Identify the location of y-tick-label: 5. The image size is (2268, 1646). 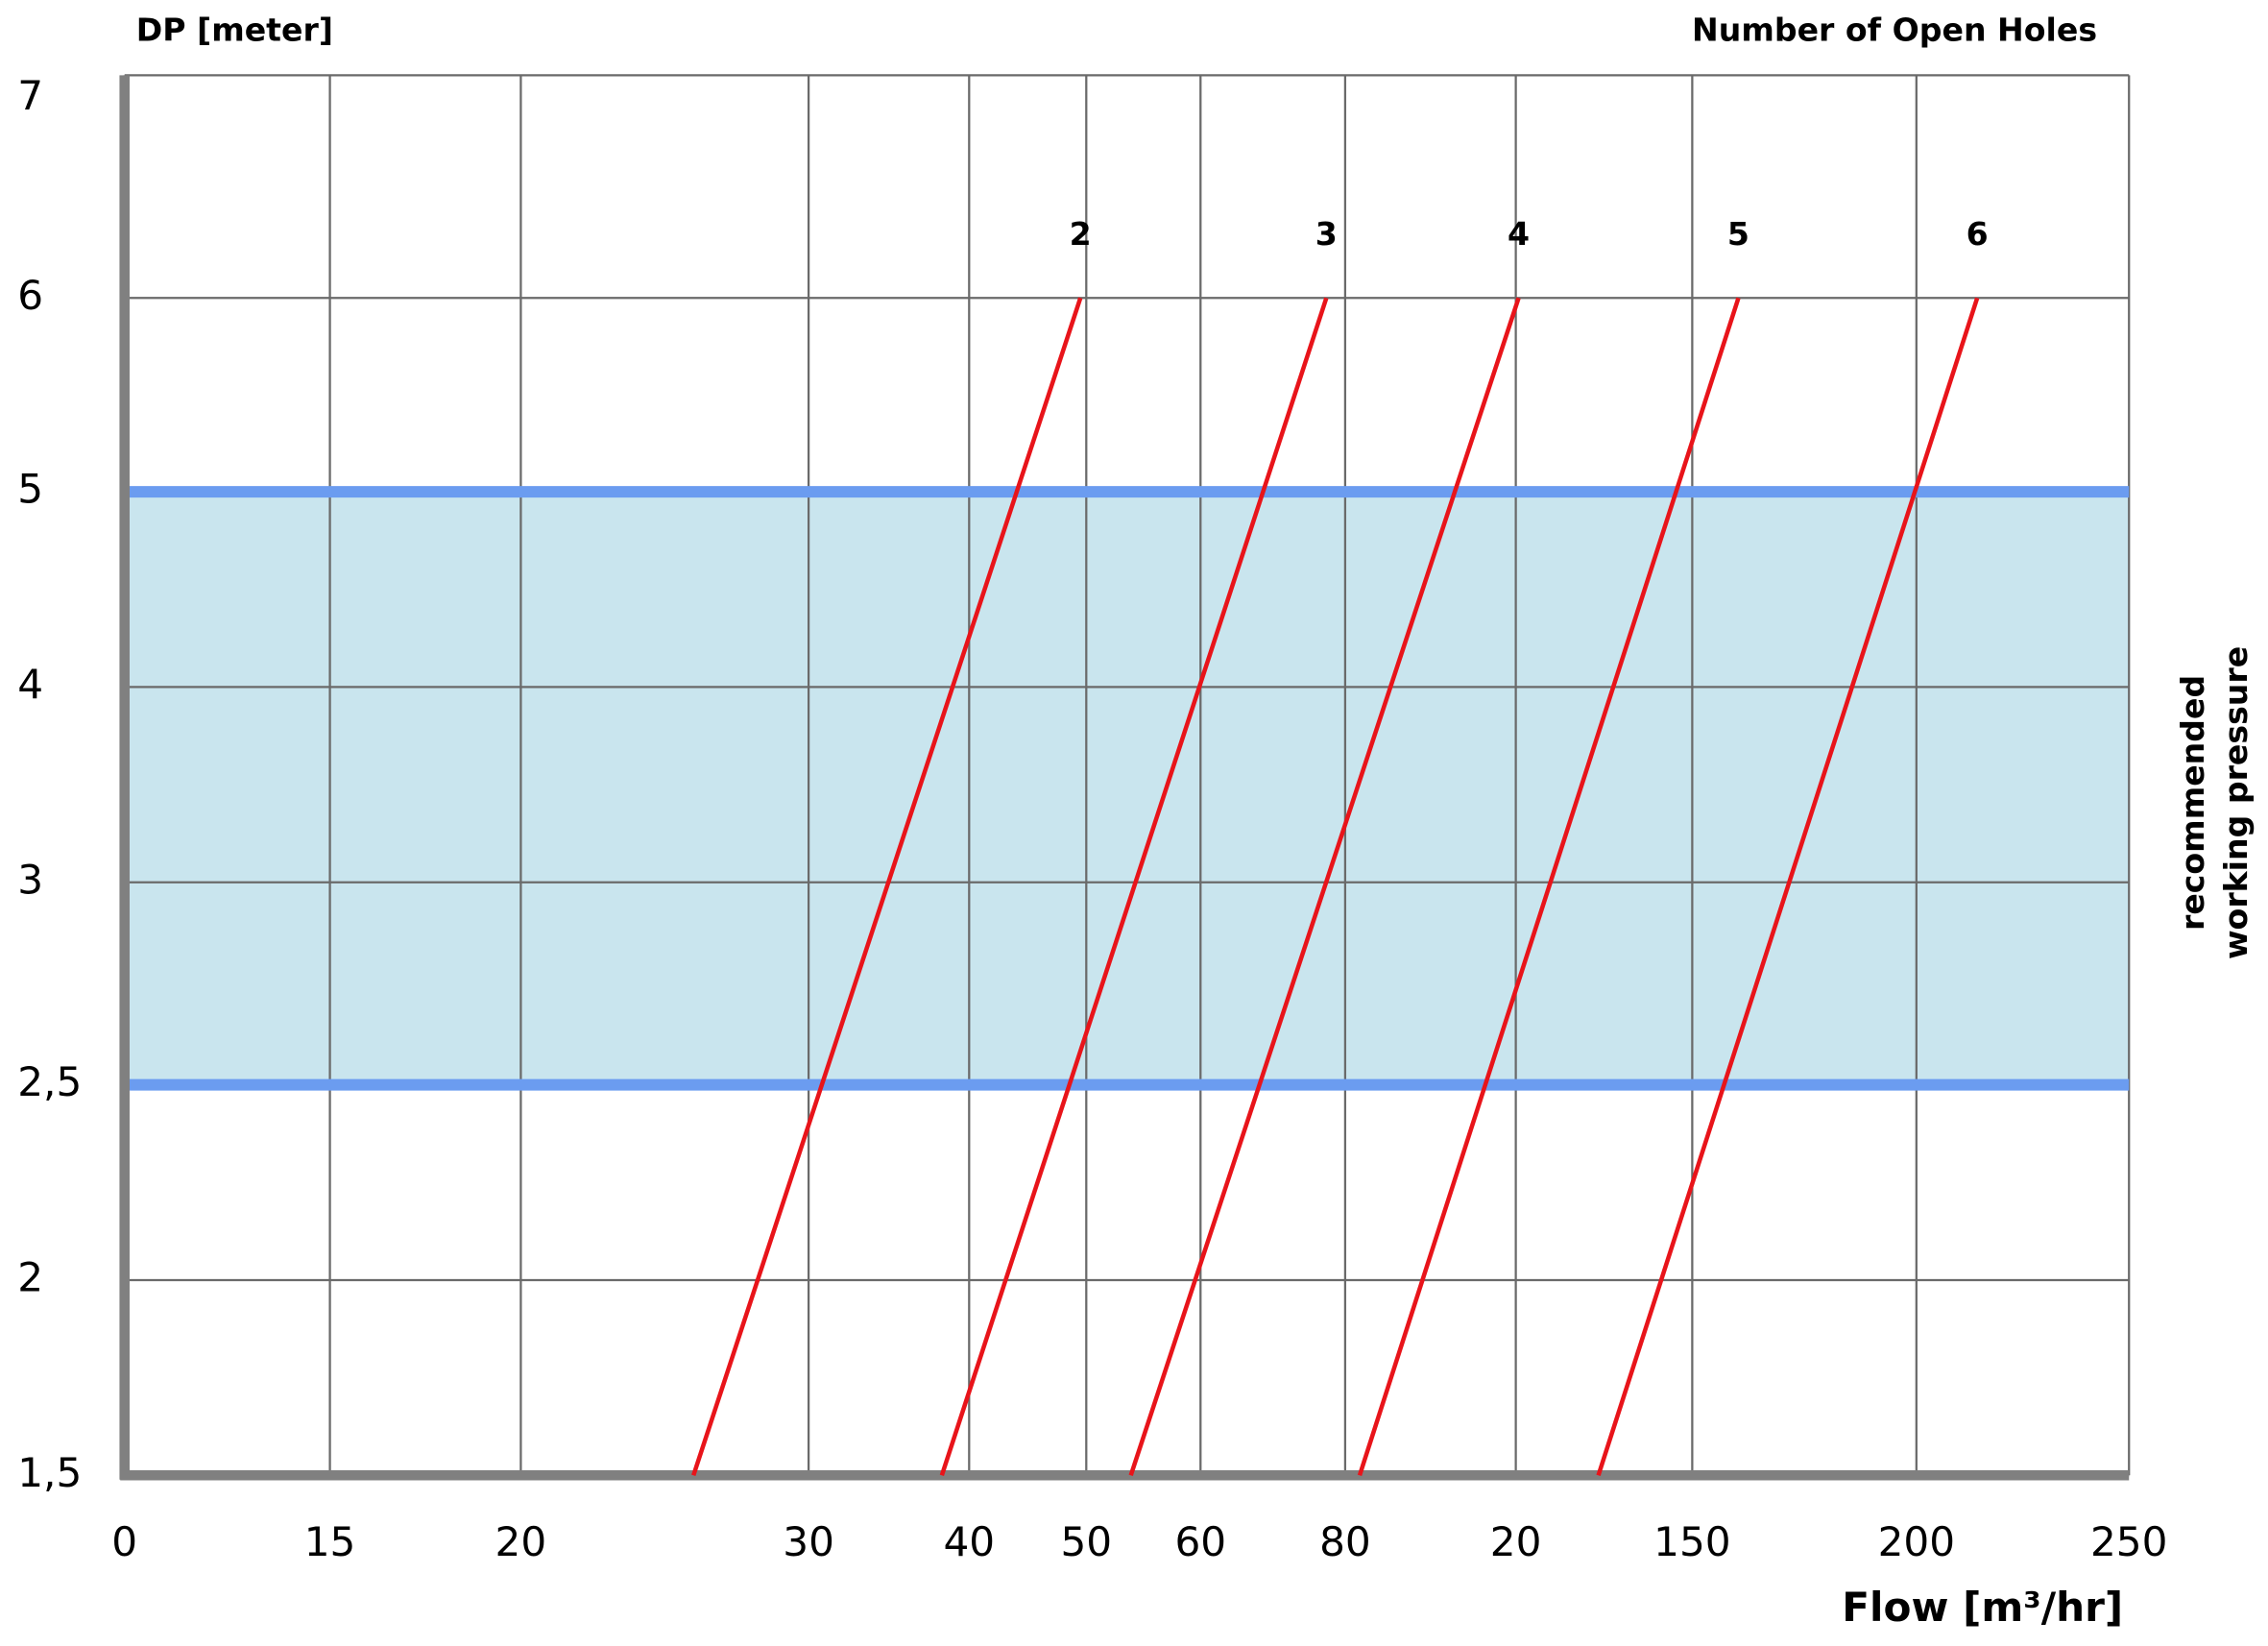
(30, 490).